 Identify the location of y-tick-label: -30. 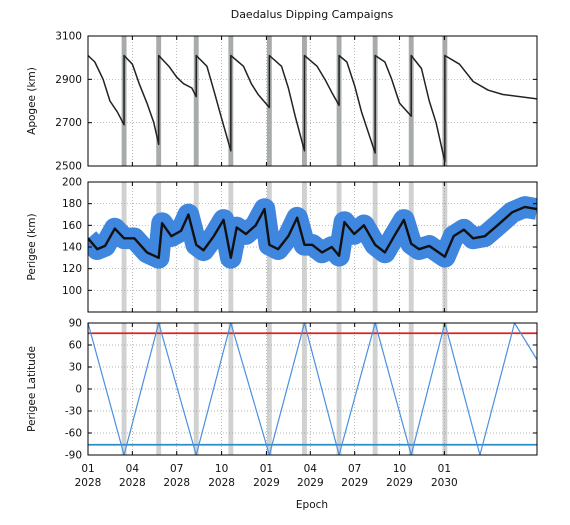
(73, 412).